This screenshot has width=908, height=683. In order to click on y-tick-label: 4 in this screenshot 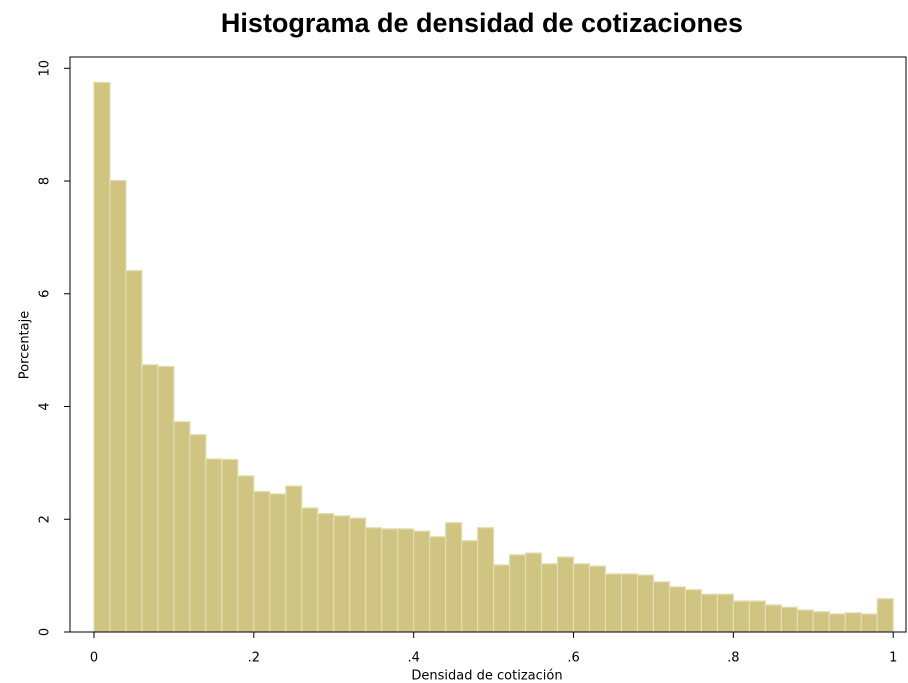, I will do `click(45, 406)`.